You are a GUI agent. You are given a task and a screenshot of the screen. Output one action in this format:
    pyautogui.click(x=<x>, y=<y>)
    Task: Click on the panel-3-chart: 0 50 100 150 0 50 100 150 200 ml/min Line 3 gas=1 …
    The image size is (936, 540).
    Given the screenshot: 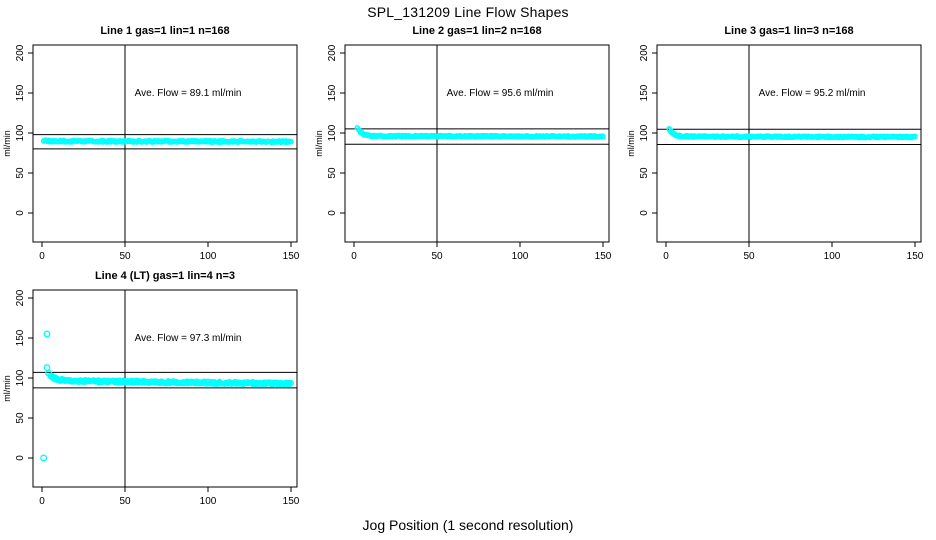 What is the action you would take?
    pyautogui.click(x=775, y=143)
    